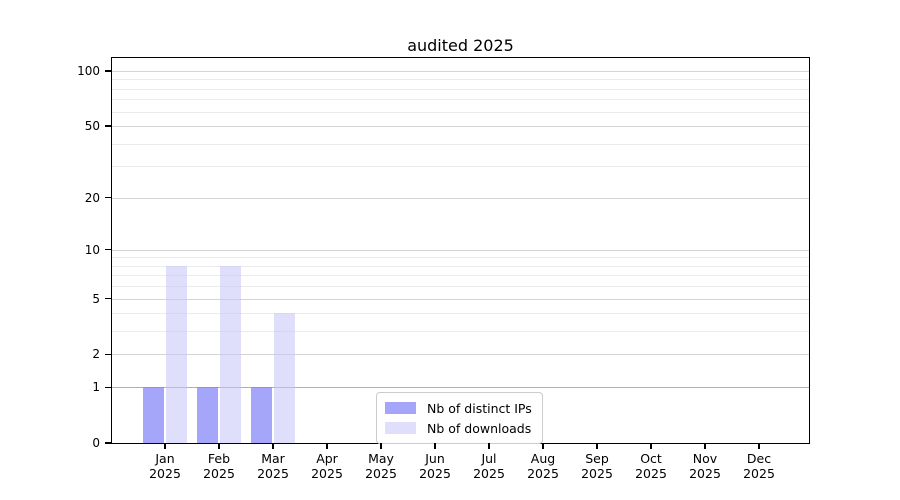 This screenshot has height=500, width=900. I want to click on bar-distinct-ips-feb, so click(207, 415).